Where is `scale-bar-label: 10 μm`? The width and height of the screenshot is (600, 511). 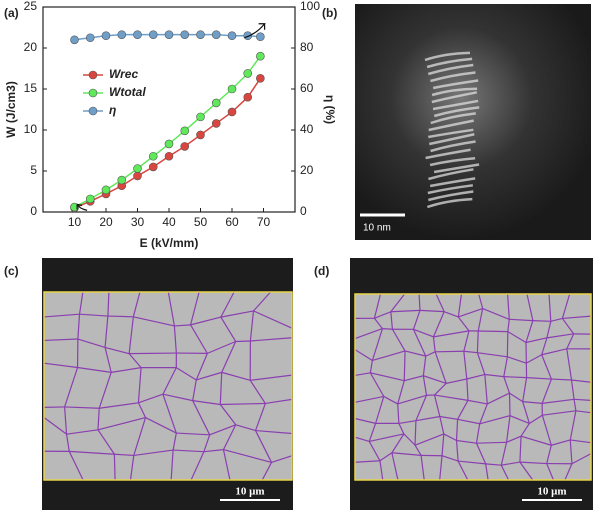 scale-bar-label: 10 μm is located at coordinates (551, 492).